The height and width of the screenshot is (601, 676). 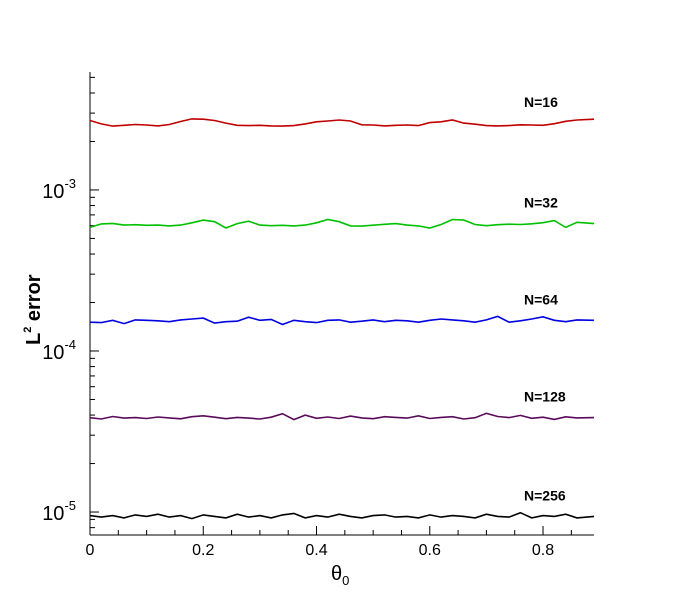 I want to click on x-tick-label: 0.8, so click(x=543, y=550).